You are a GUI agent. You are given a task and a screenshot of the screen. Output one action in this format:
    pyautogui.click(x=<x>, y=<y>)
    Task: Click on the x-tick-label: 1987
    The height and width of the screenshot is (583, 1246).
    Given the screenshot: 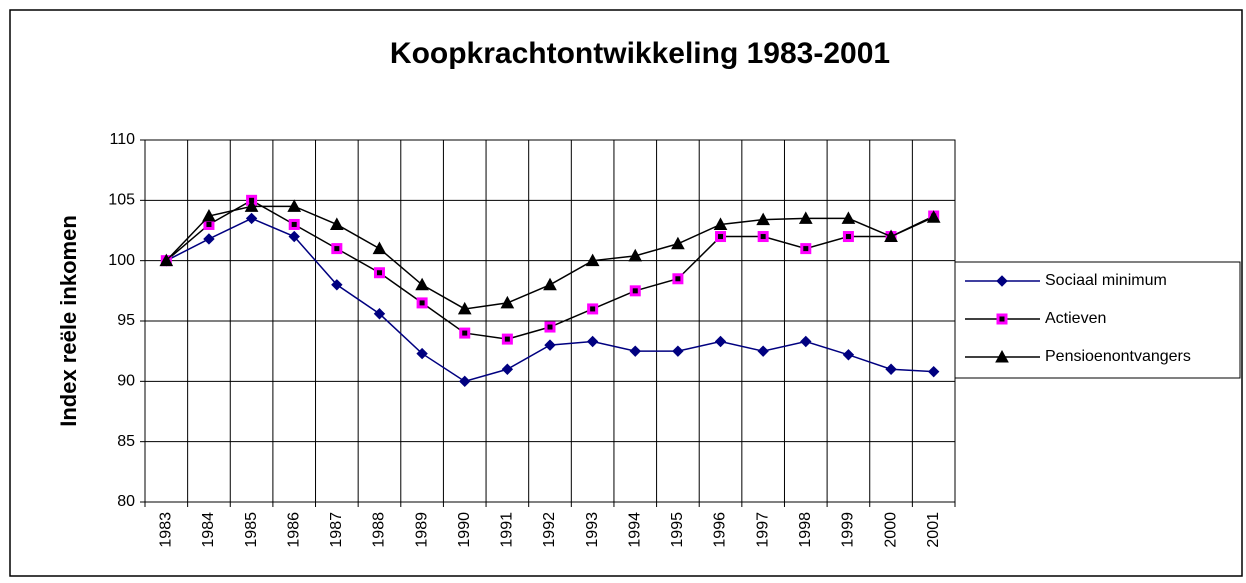 What is the action you would take?
    pyautogui.click(x=336, y=530)
    